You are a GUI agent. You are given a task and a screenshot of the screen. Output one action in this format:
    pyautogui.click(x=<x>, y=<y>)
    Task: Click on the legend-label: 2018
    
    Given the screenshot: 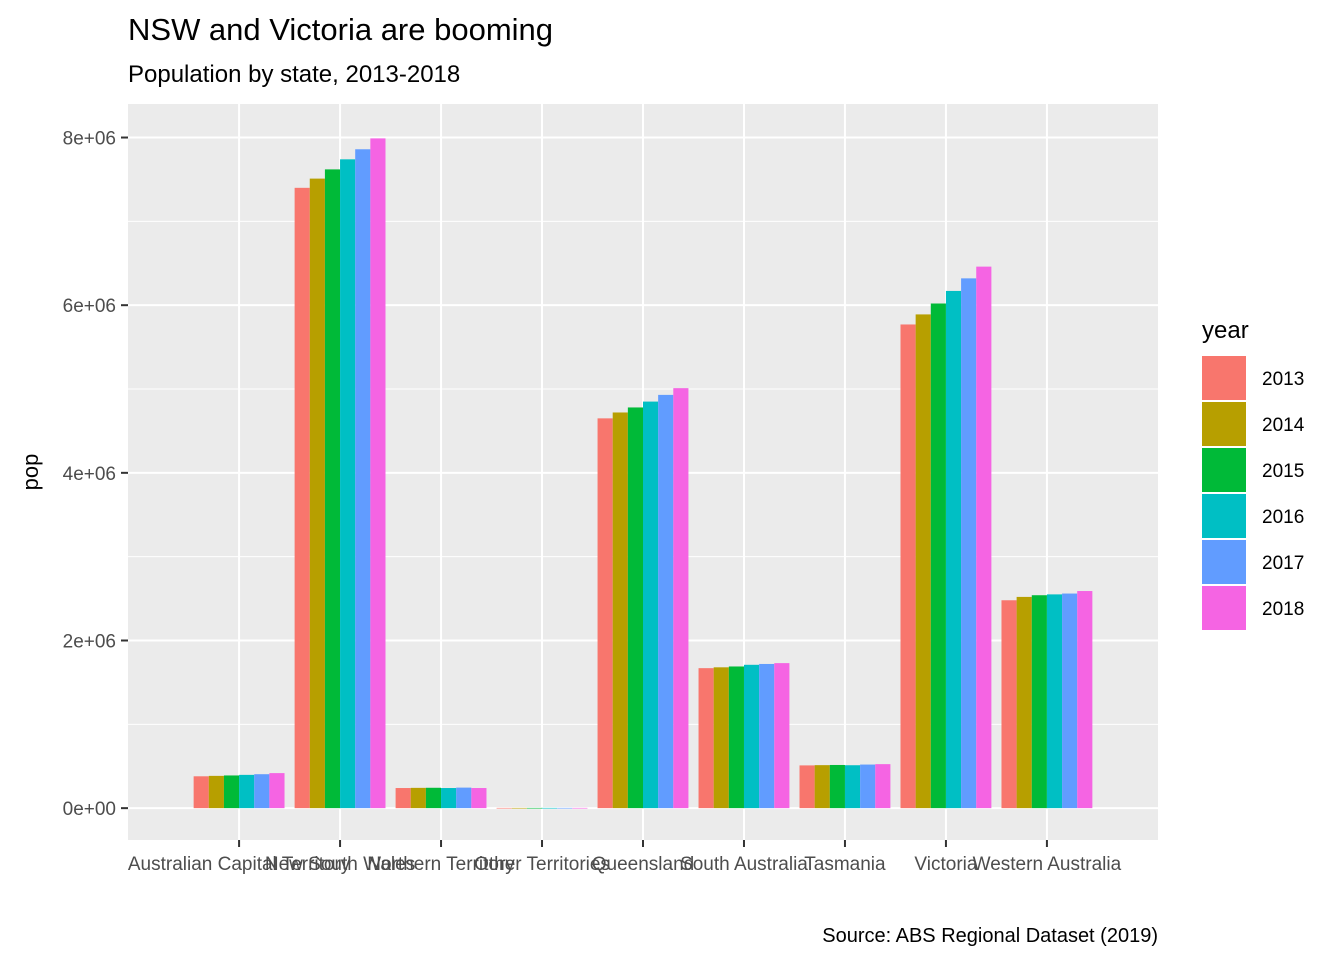 What is the action you would take?
    pyautogui.click(x=1283, y=609)
    